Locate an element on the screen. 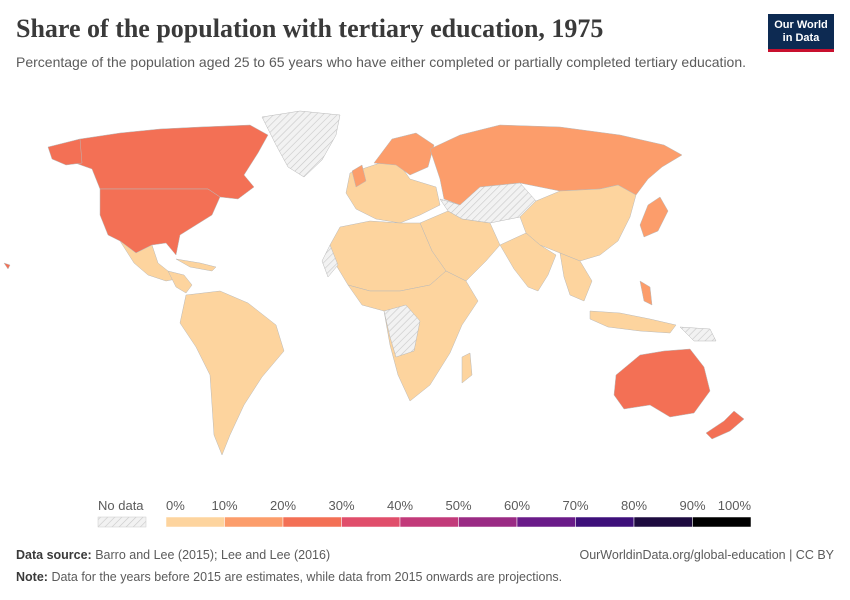 Image resolution: width=850 pixels, height=600 pixels. map-region-south-america is located at coordinates (232, 373).